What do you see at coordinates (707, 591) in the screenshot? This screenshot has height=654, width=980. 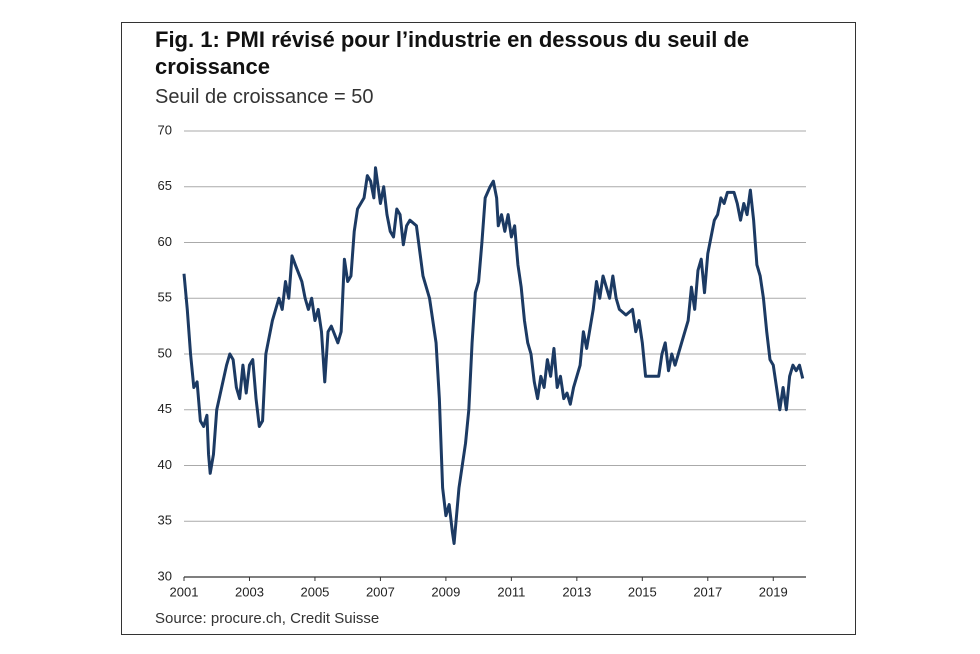 I see `x-tick-label: 2017` at bounding box center [707, 591].